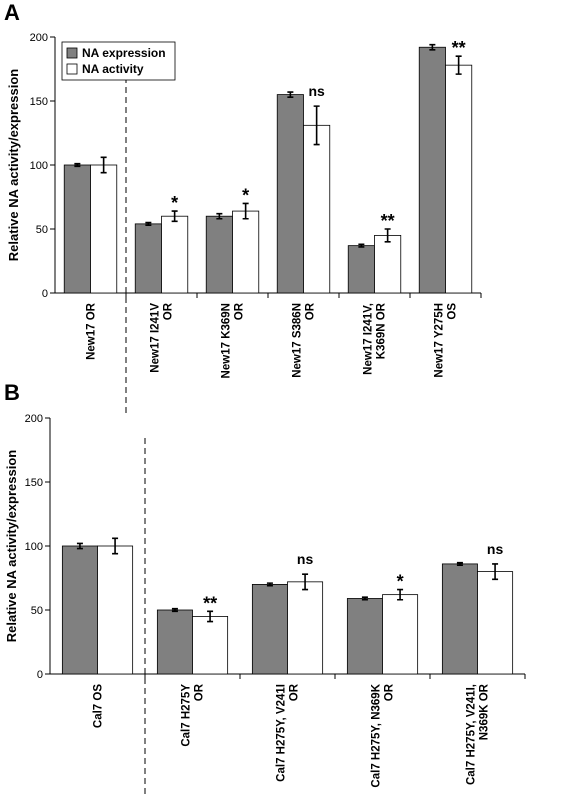 This screenshot has height=800, width=574. Describe the element at coordinates (193, 714) in the screenshot. I see `x-tick-label: Cal7 H275YOR` at that location.